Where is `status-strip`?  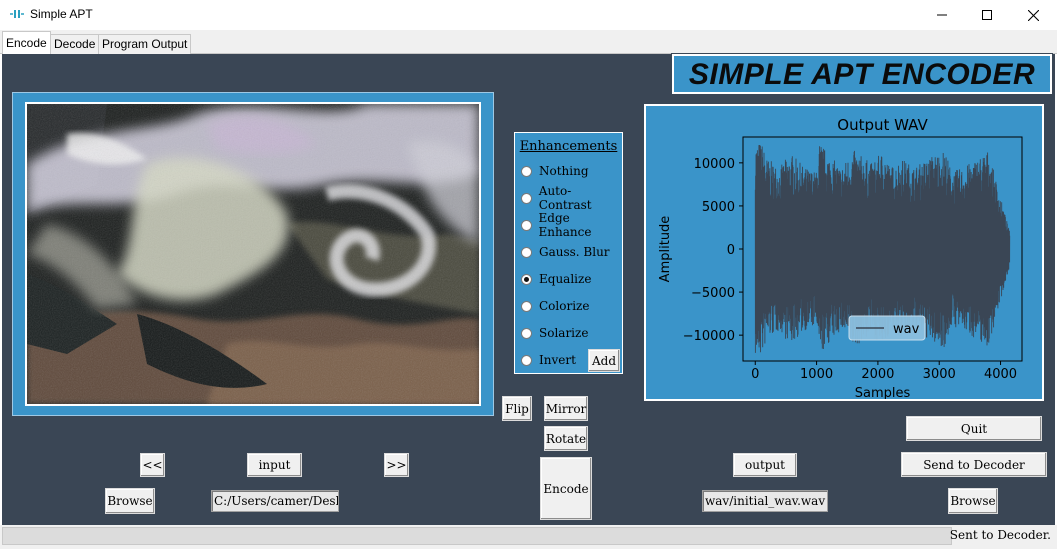 status-strip is located at coordinates (477, 536).